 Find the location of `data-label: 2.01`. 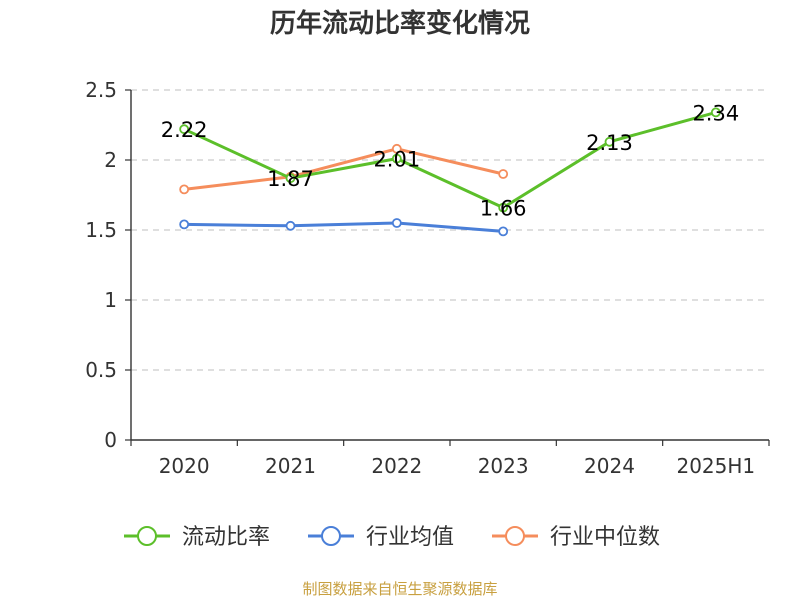

data-label: 2.01 is located at coordinates (396, 160).